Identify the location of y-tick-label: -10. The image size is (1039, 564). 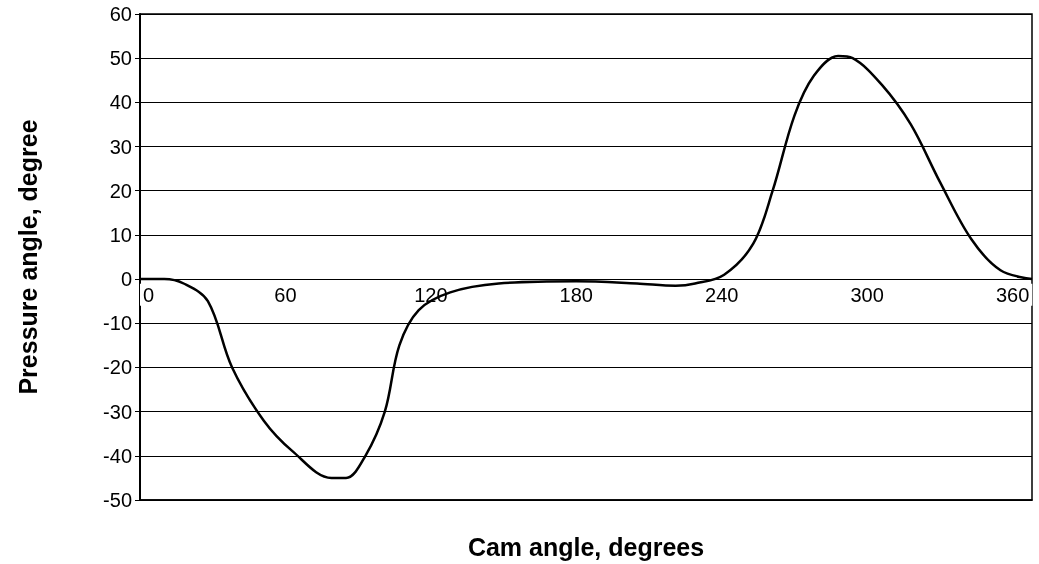
(117, 323).